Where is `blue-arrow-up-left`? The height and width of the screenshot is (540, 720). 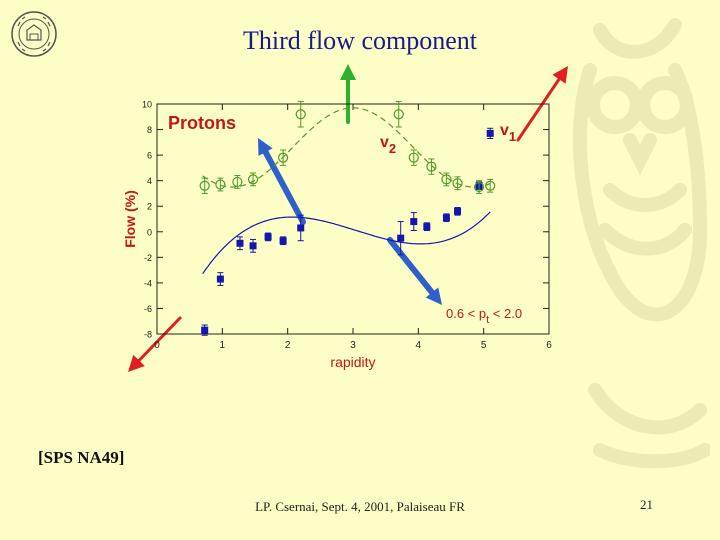 blue-arrow-up-left is located at coordinates (282, 181).